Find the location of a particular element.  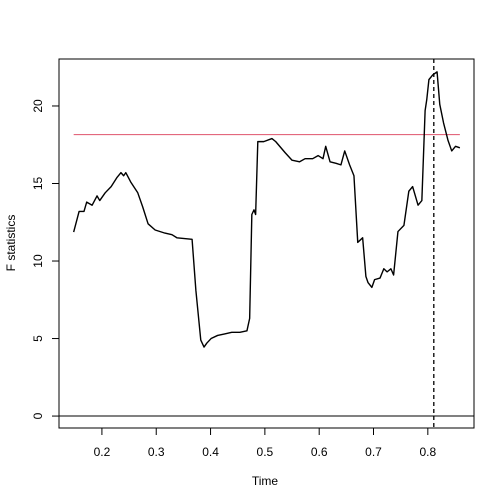

y-tick-label: 5 is located at coordinates (38, 338).